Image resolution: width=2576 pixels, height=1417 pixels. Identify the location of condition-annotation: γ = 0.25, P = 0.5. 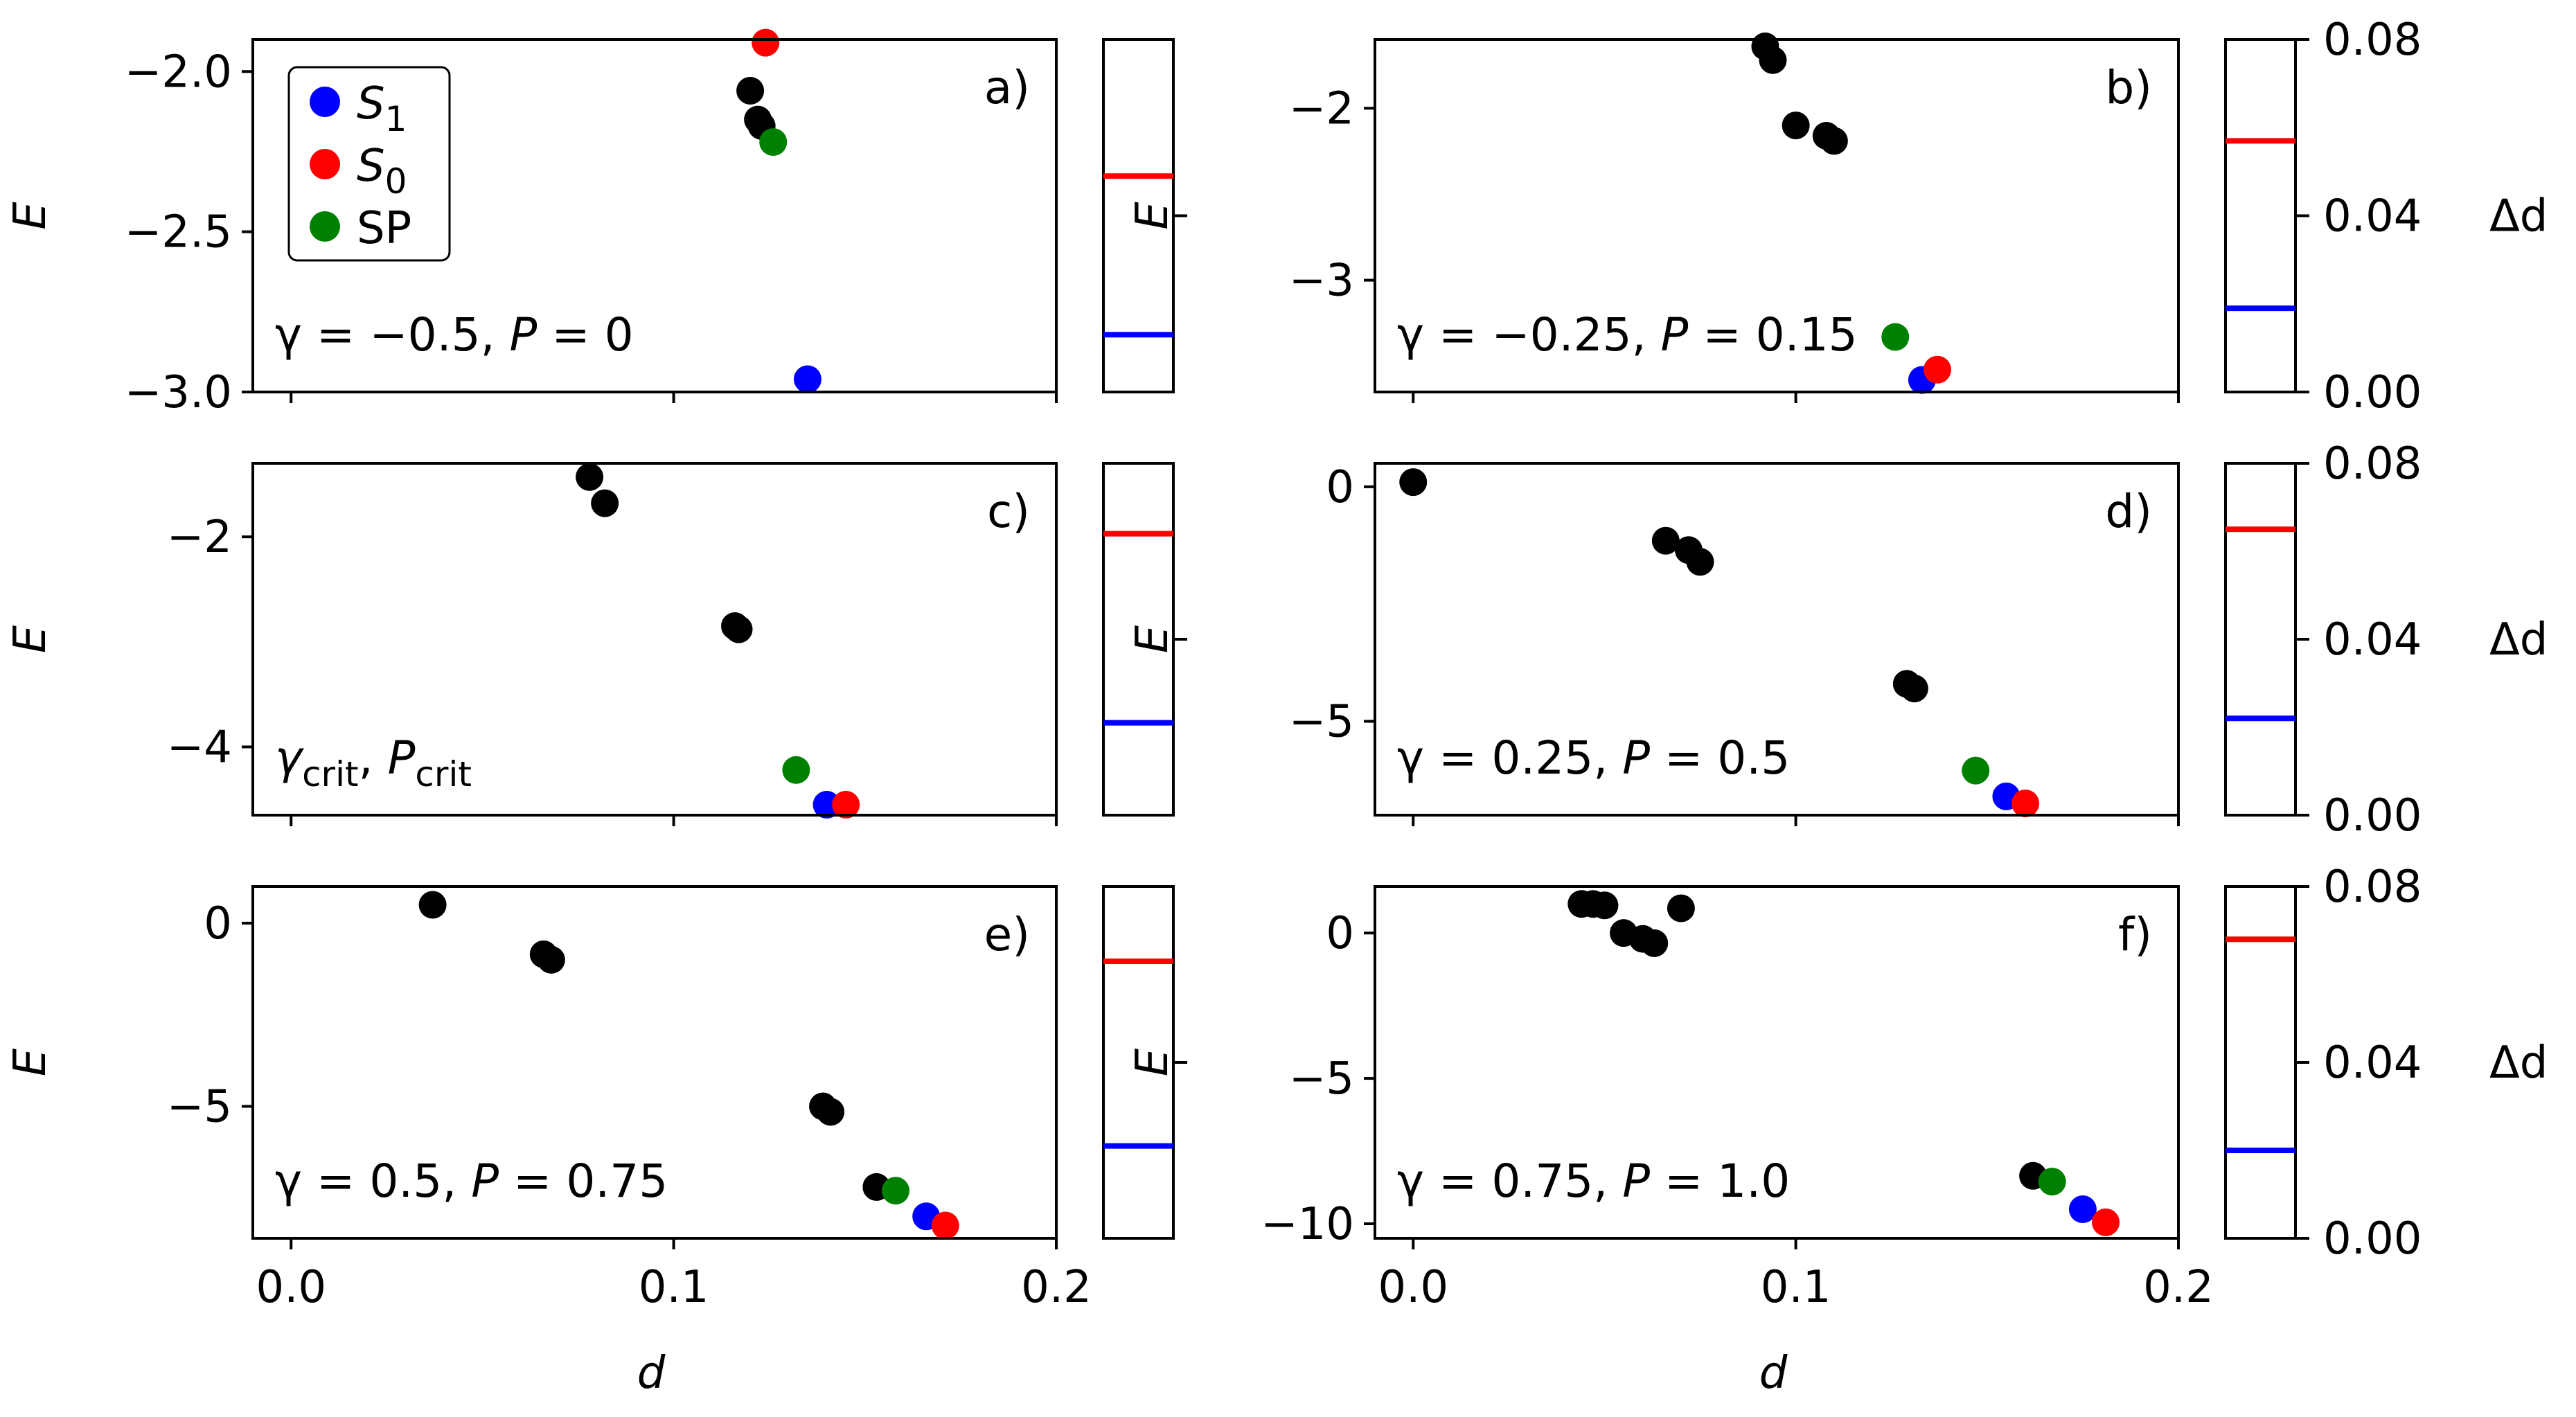
(1593, 758).